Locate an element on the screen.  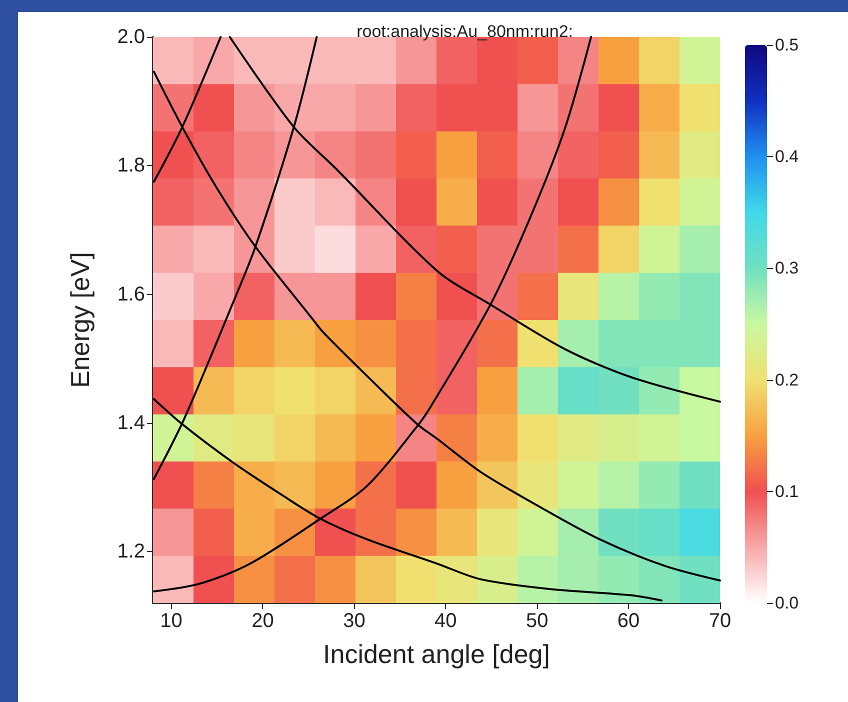
color-bar-label: 0.0 is located at coordinates (787, 603).